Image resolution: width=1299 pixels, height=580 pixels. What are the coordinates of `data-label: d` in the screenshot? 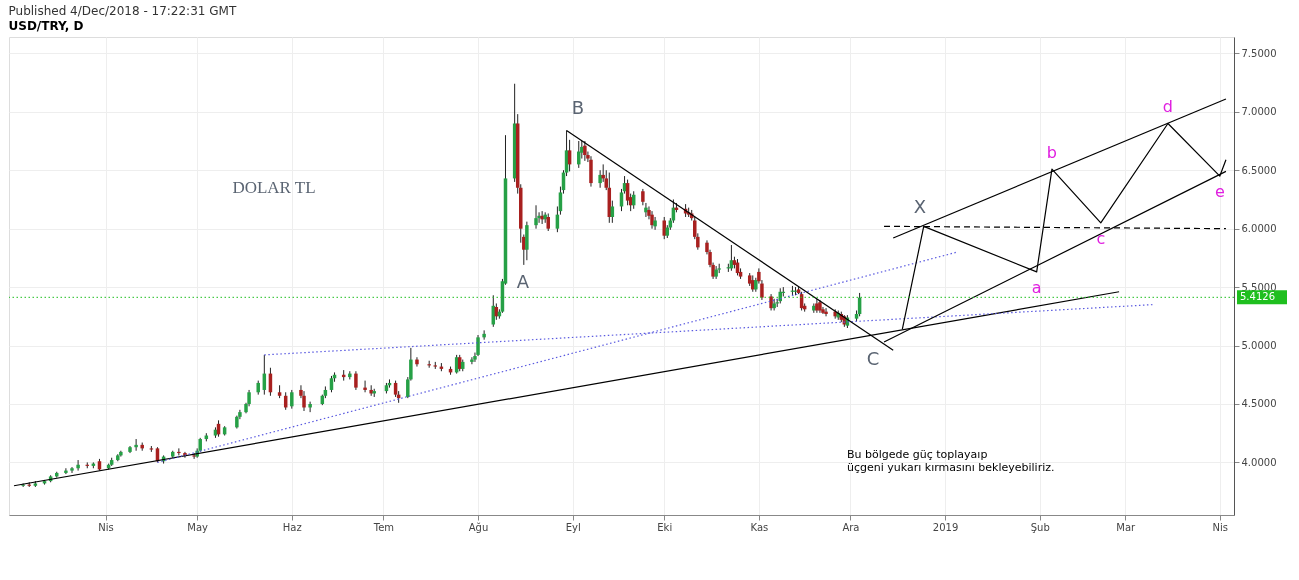 It's located at (1168, 107).